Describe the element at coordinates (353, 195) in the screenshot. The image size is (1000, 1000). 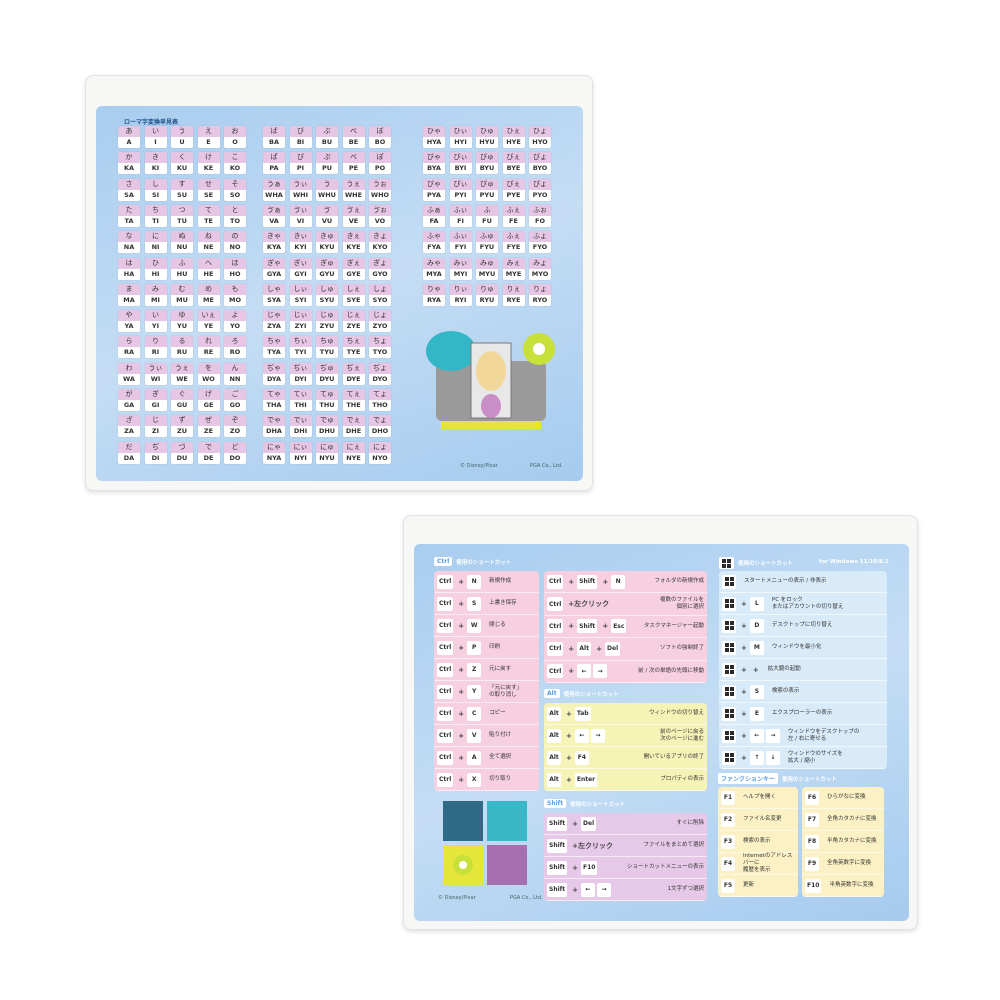
I see `romaji: WHE` at that location.